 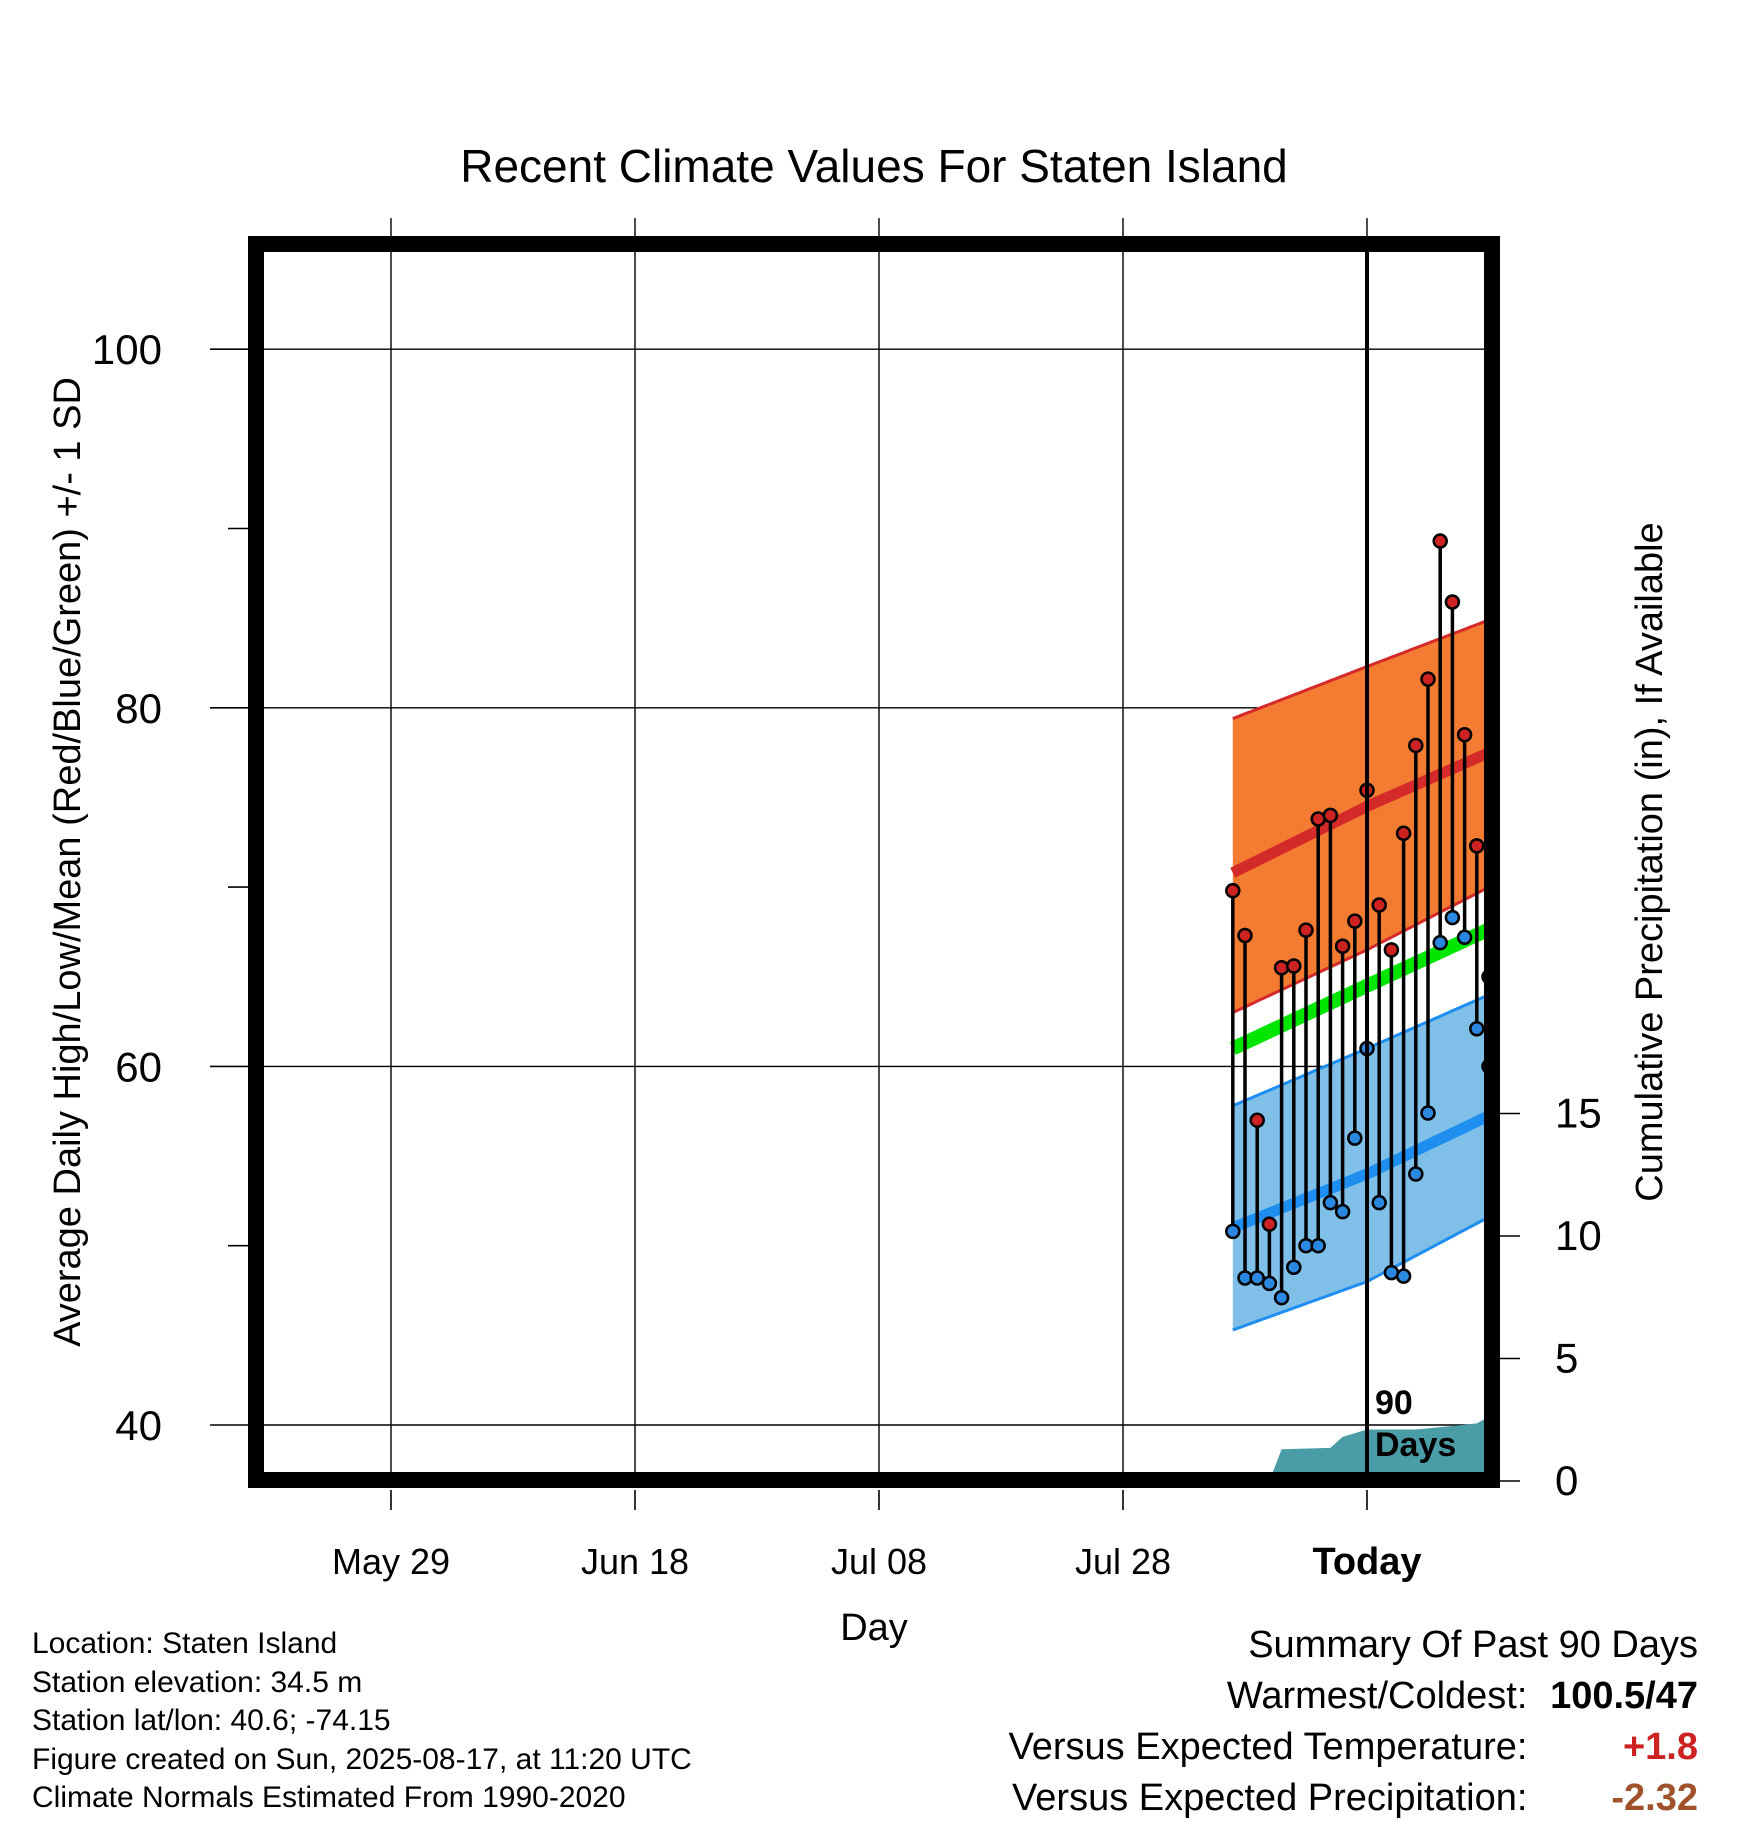 I want to click on today-days-label: Days, so click(x=1415, y=1445).